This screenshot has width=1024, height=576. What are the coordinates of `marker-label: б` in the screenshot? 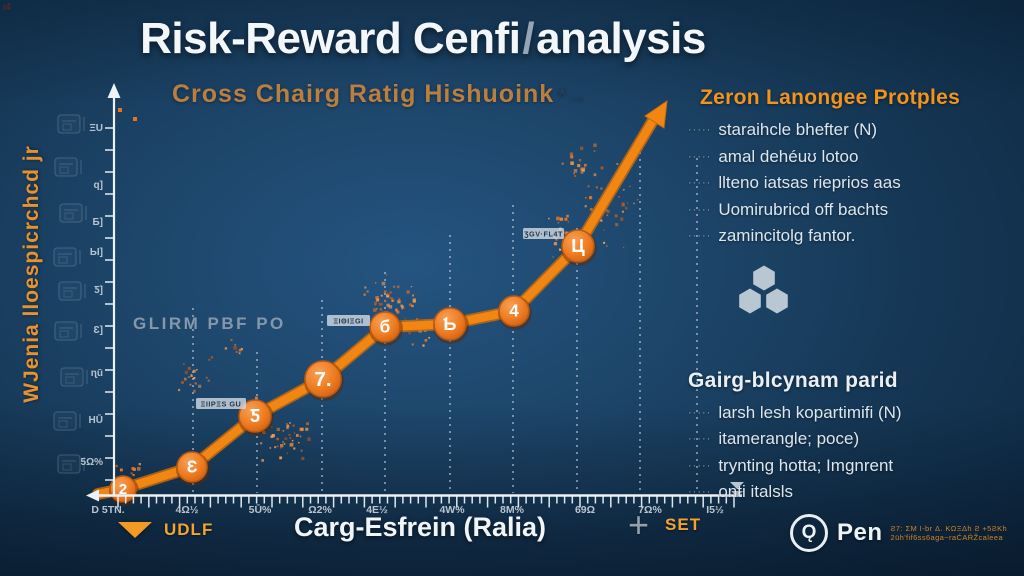 It's located at (385, 327).